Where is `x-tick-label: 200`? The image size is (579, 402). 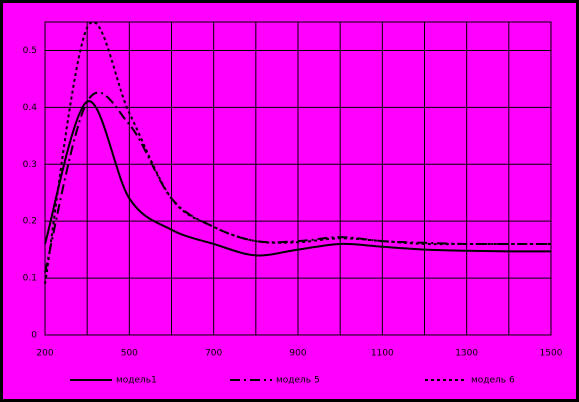
x-tick-label: 200 is located at coordinates (44, 354).